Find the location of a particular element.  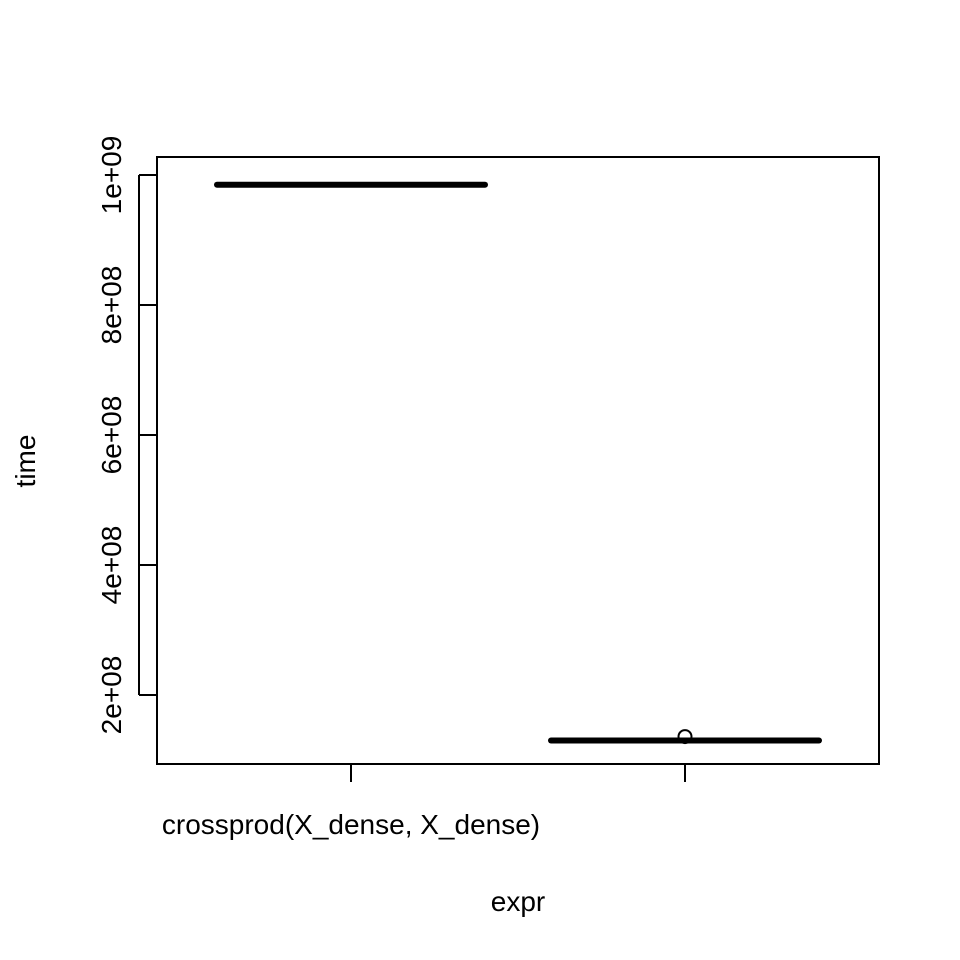

x-axis-title: expr is located at coordinates (518, 901).